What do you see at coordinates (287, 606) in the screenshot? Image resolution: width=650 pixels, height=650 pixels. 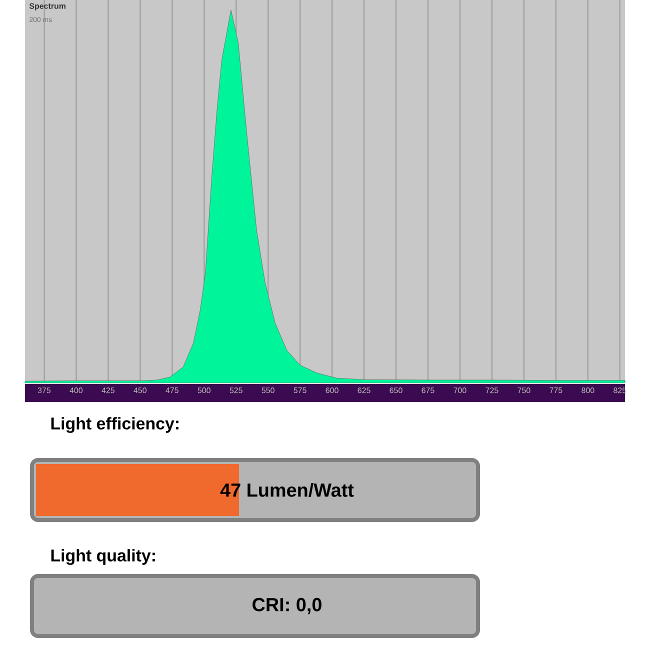 I see `text: CRI: 0,0` at bounding box center [287, 606].